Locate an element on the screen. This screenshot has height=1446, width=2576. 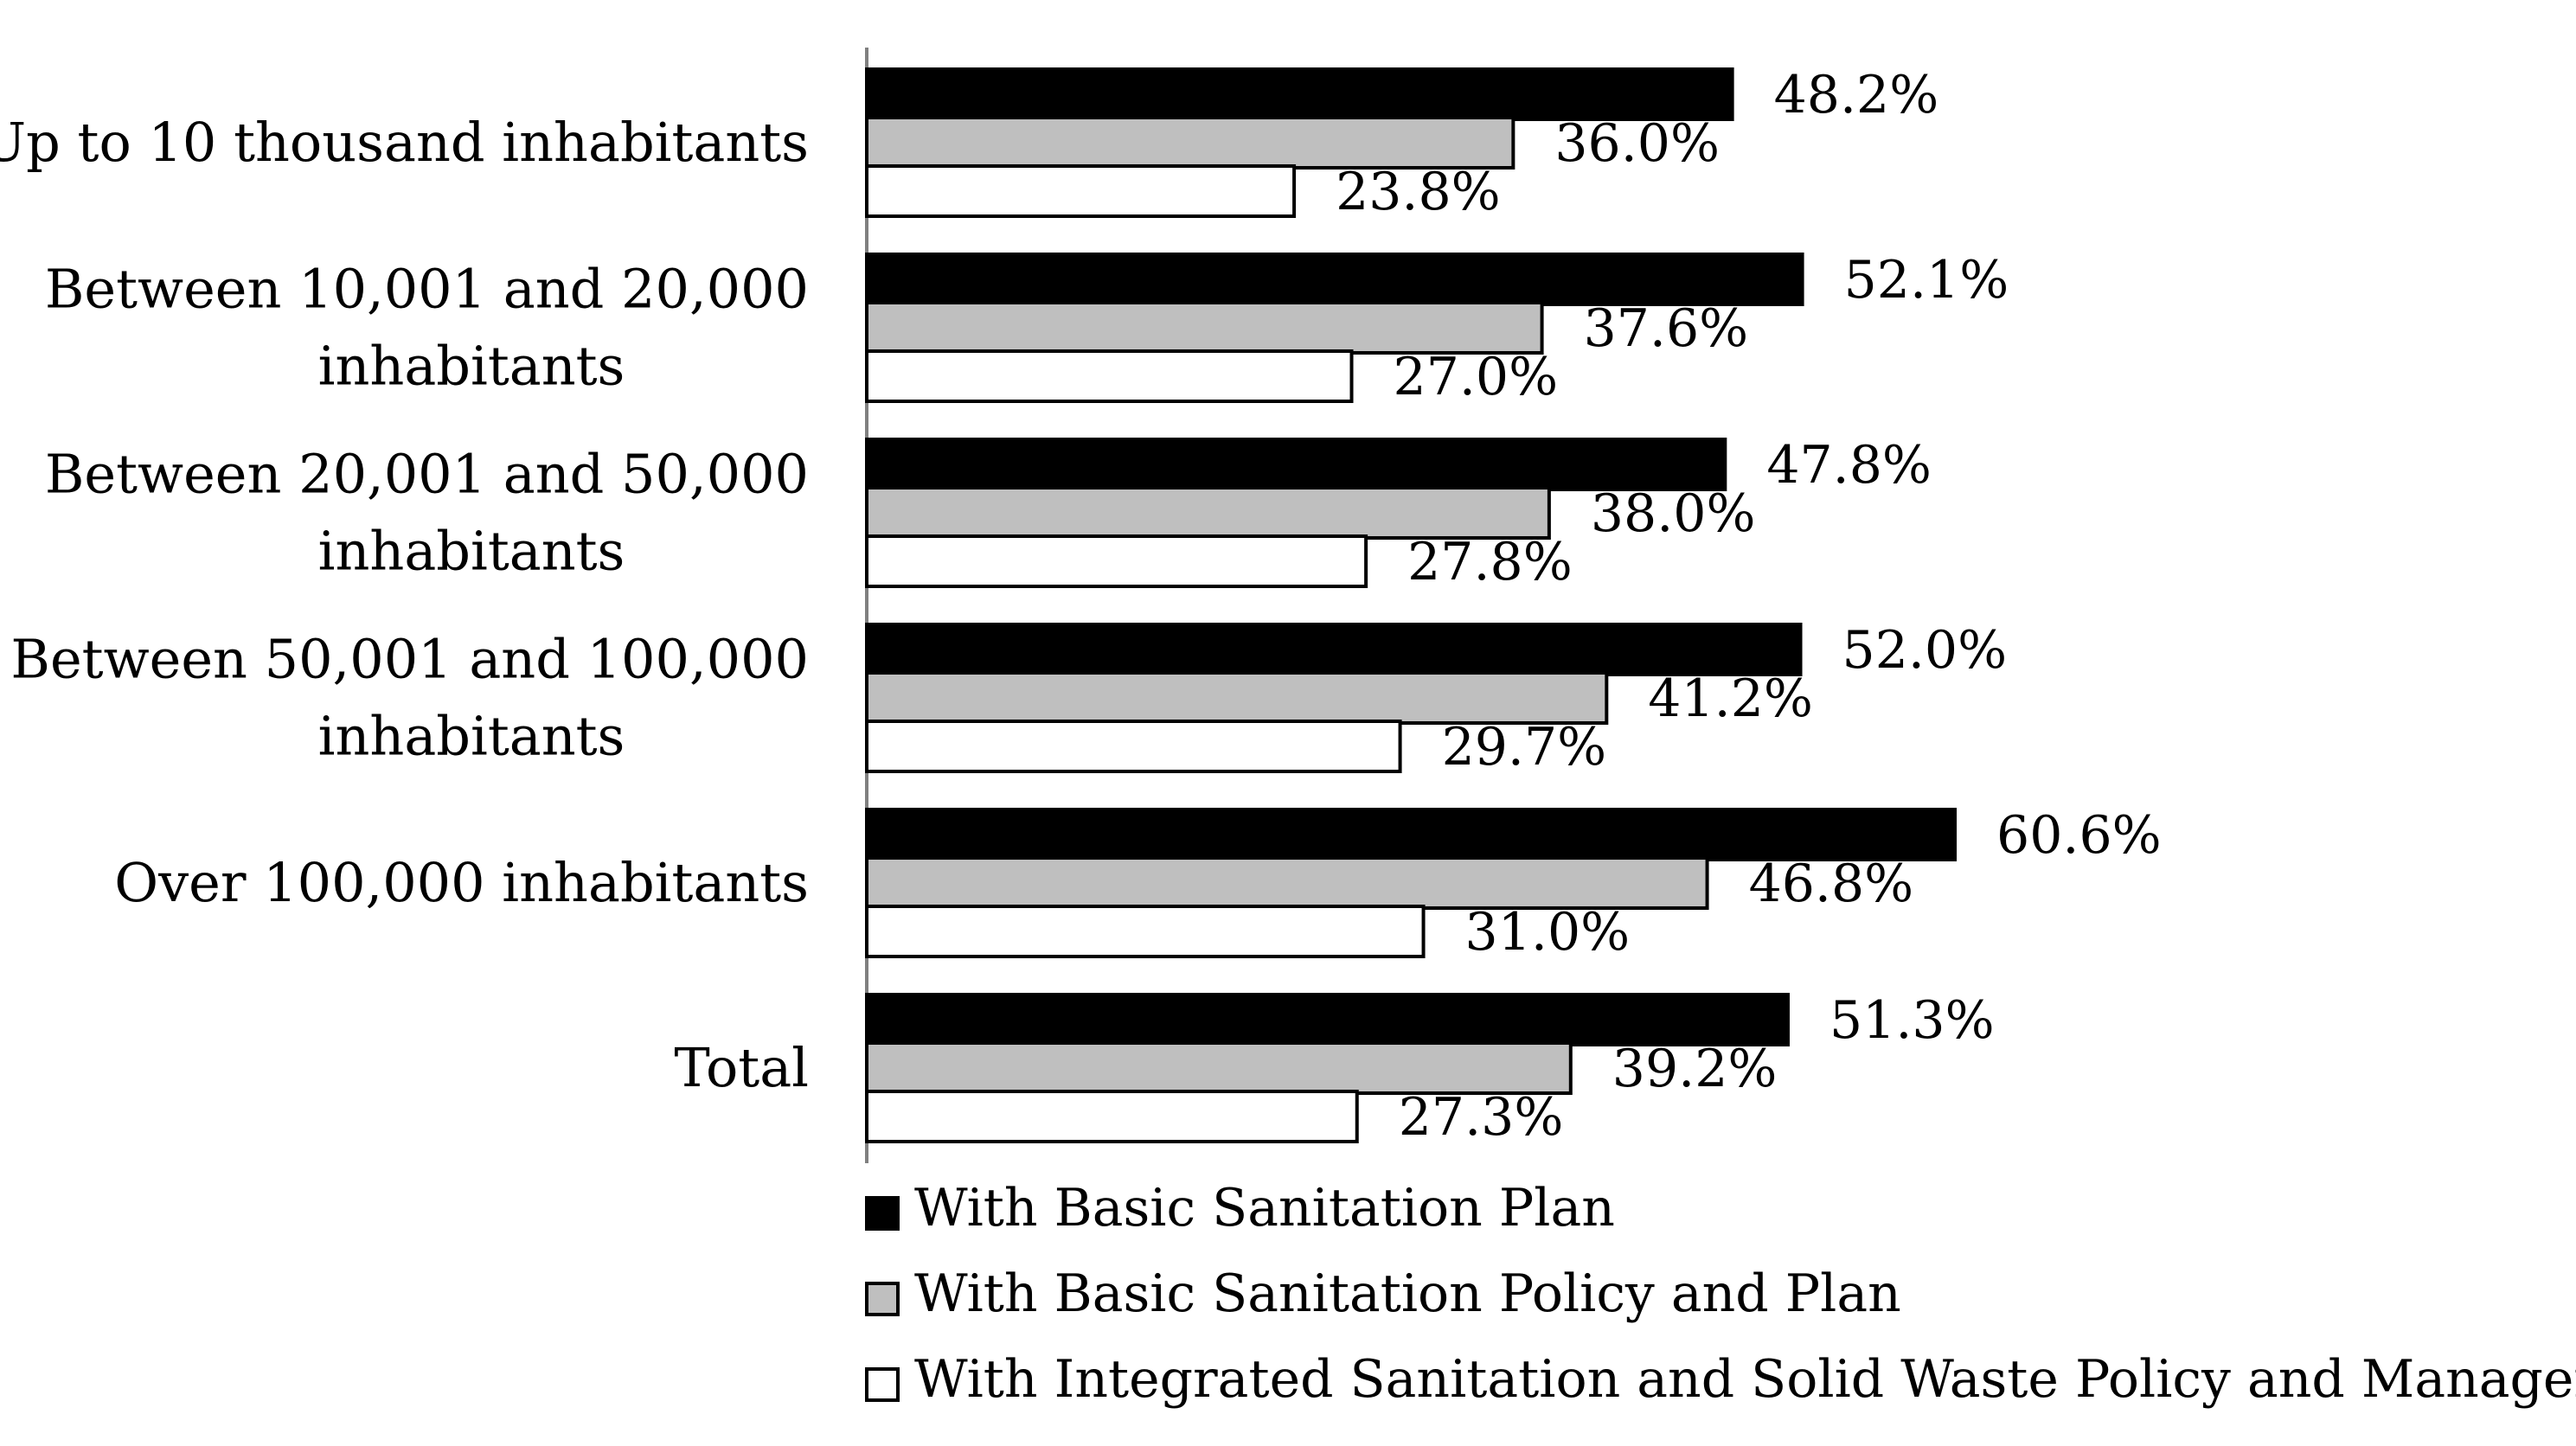
value-label: 51.3% is located at coordinates (1912, 1021).